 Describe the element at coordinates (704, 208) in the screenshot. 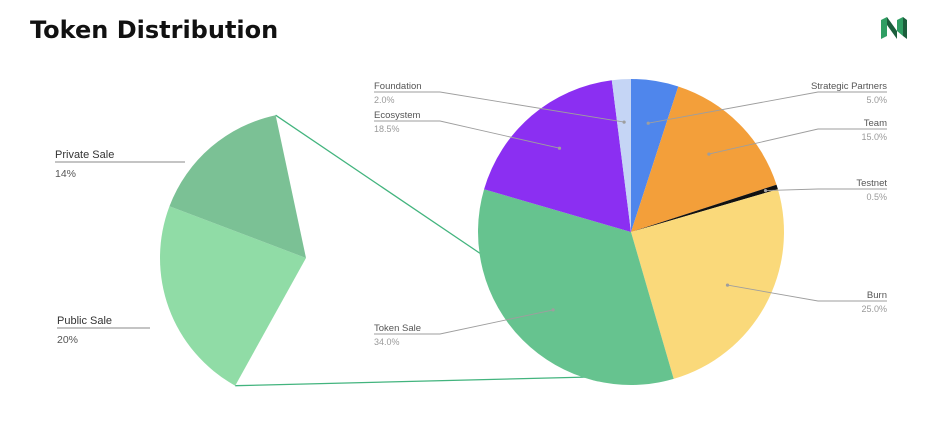

I see `pie-slice-testnet` at that location.